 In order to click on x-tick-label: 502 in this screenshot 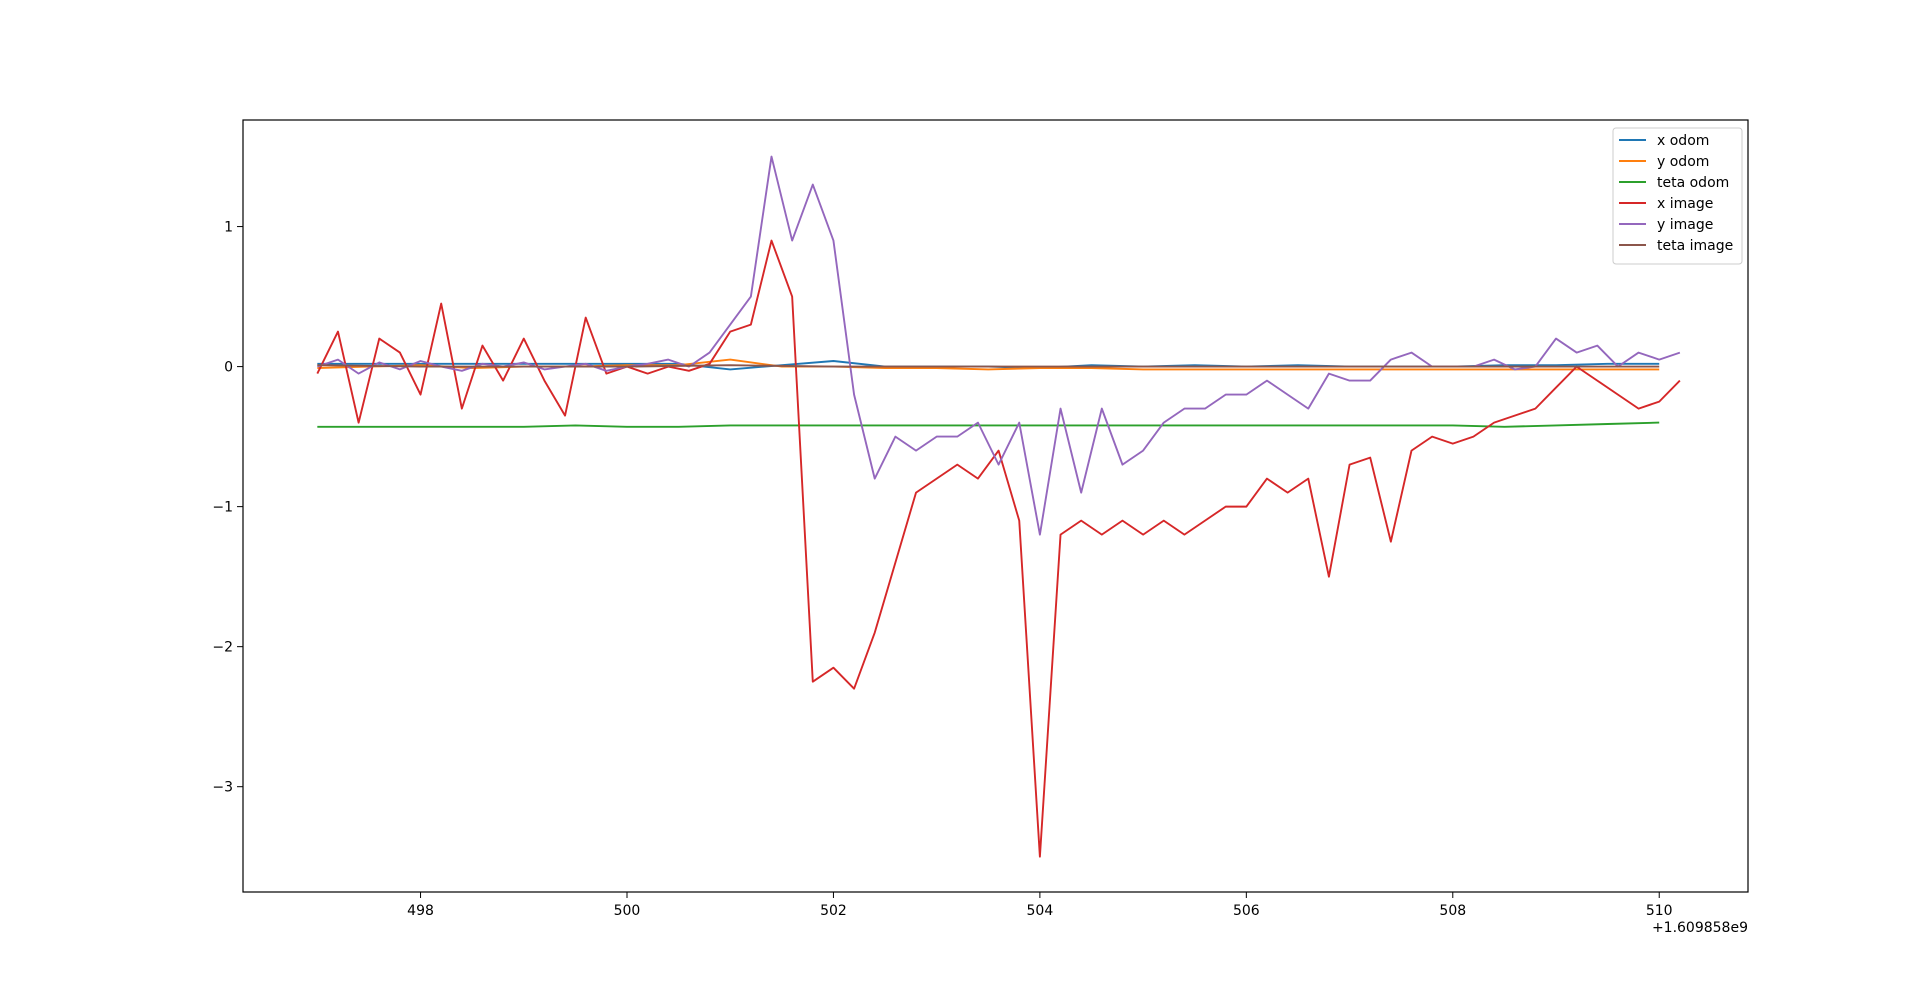, I will do `click(833, 911)`.